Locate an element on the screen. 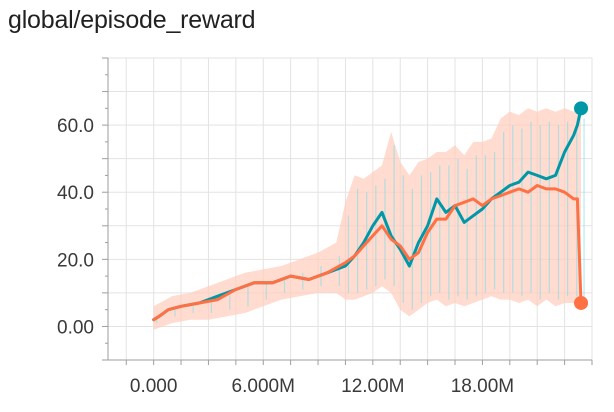 This screenshot has width=614, height=412. y-tick-label: 60.0 is located at coordinates (75, 126).